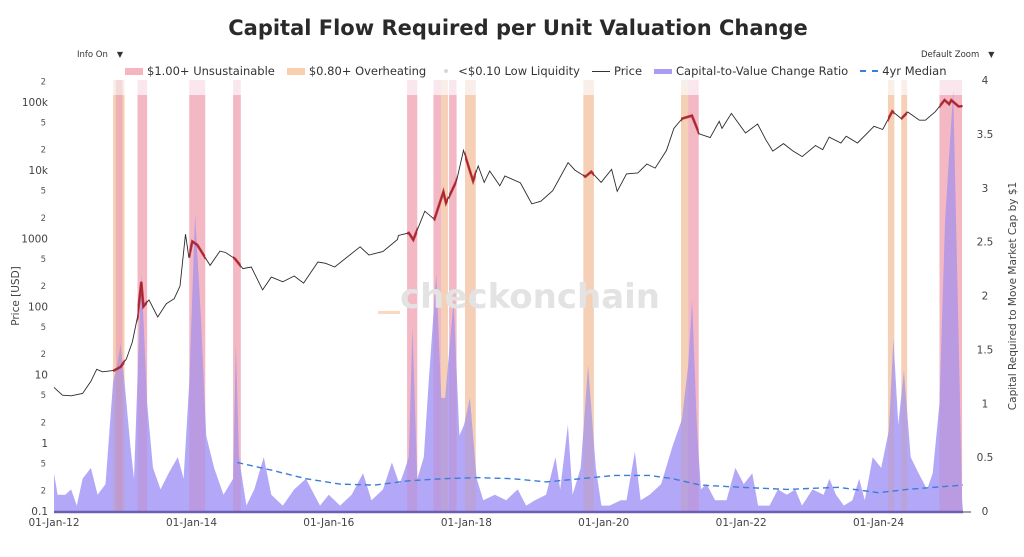 Image resolution: width=1024 pixels, height=557 pixels. Describe the element at coordinates (985, 350) in the screenshot. I see `y-right-tick-label: 1.5` at that location.